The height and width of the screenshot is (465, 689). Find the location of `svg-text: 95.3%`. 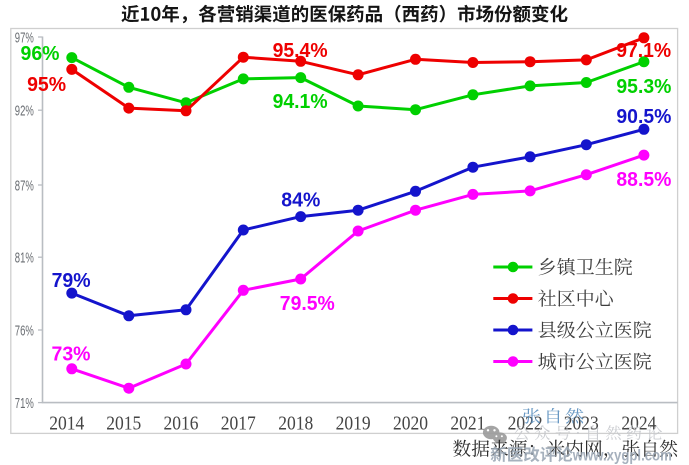

svg-text: 95.3% is located at coordinates (643, 86).